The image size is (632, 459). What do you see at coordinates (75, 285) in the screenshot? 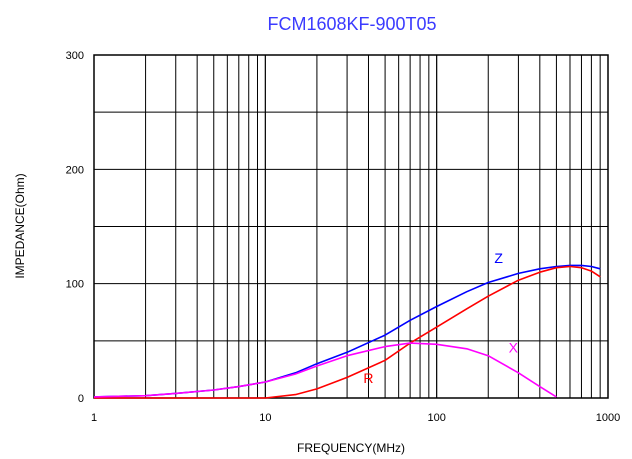
I see `y-tick-label: 100` at bounding box center [75, 285].